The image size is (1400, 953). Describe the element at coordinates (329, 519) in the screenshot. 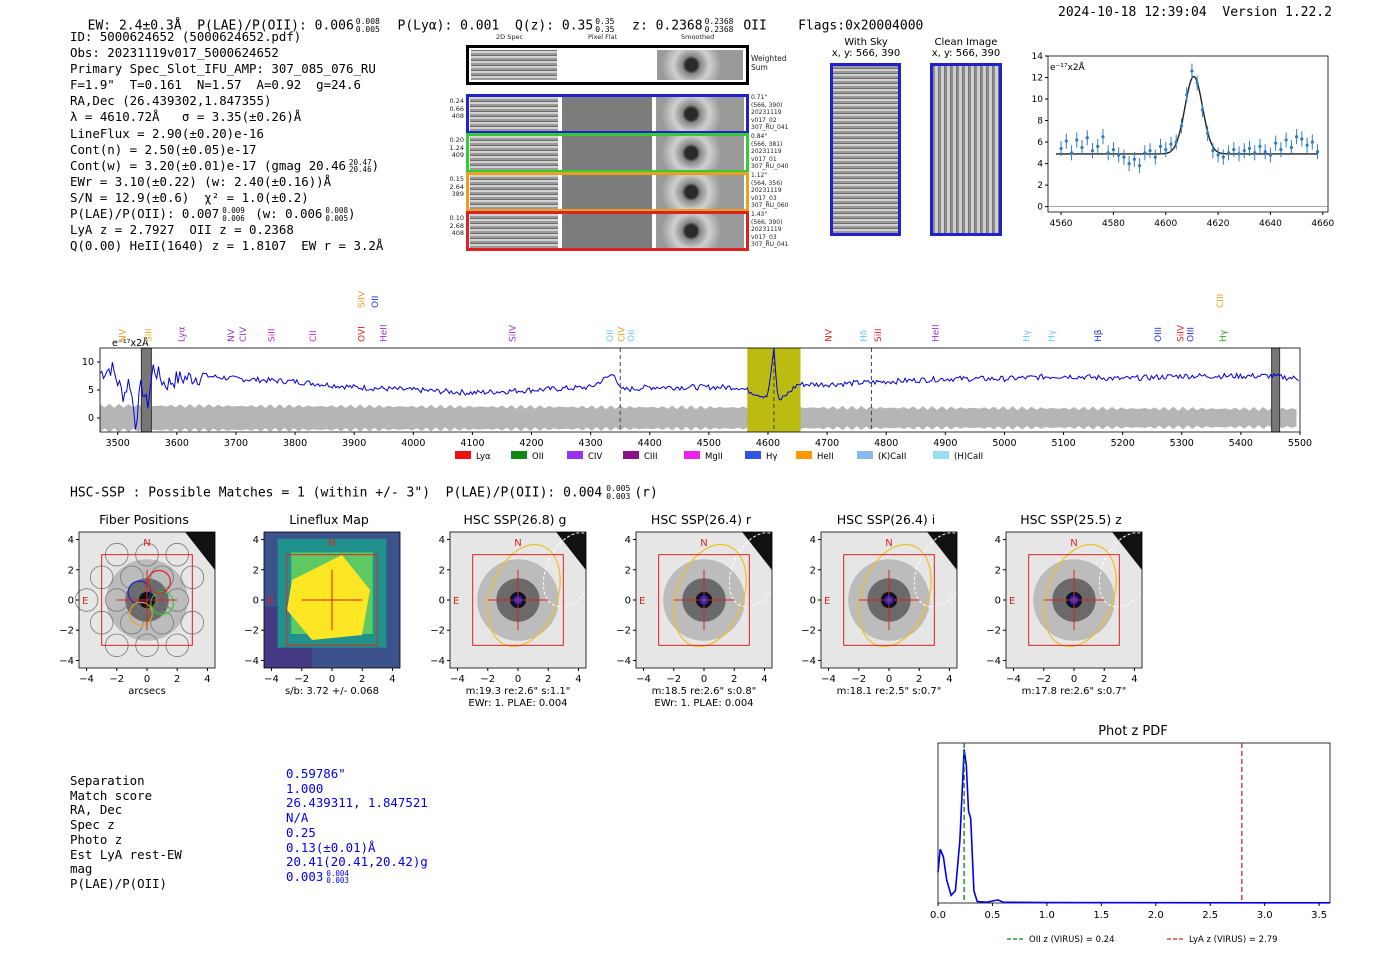

I see `hsc-panel-title: Lineflux Map` at that location.